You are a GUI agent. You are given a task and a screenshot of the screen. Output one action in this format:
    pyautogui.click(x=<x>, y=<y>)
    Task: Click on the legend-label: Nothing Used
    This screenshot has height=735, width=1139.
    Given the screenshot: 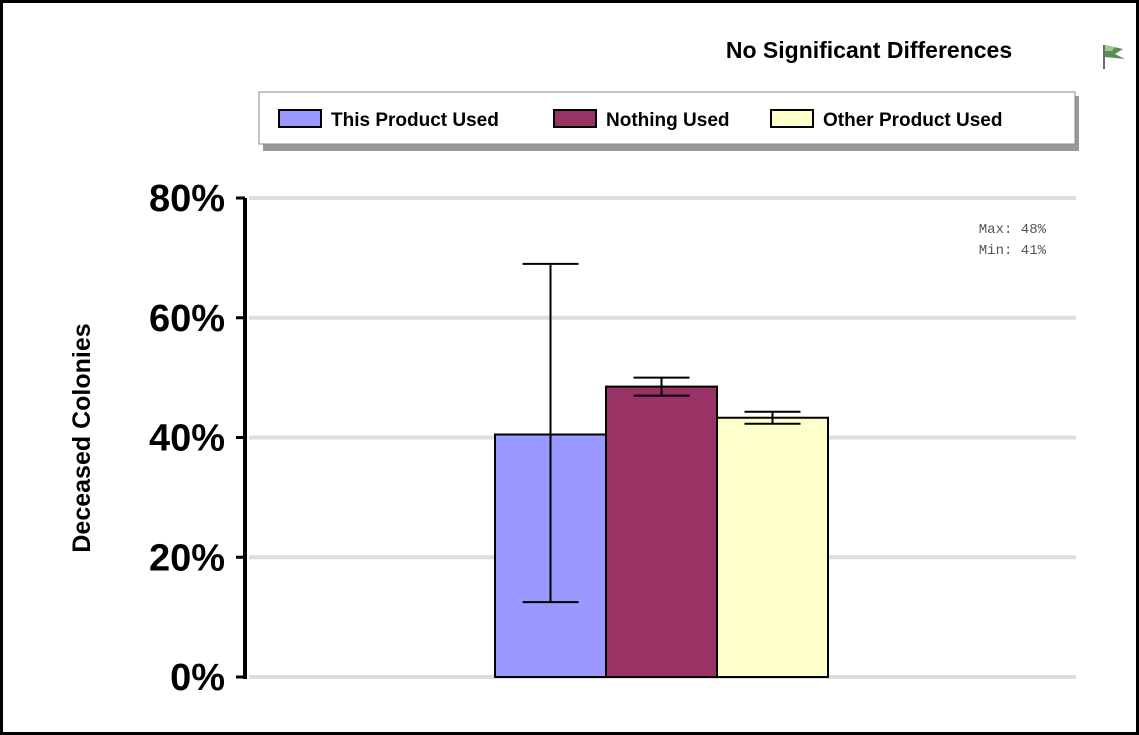 What is the action you would take?
    pyautogui.click(x=668, y=120)
    